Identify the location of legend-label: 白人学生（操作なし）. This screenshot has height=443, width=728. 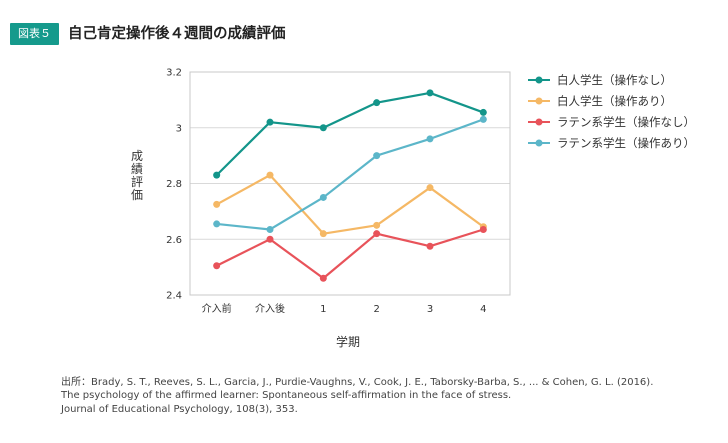
(614, 79).